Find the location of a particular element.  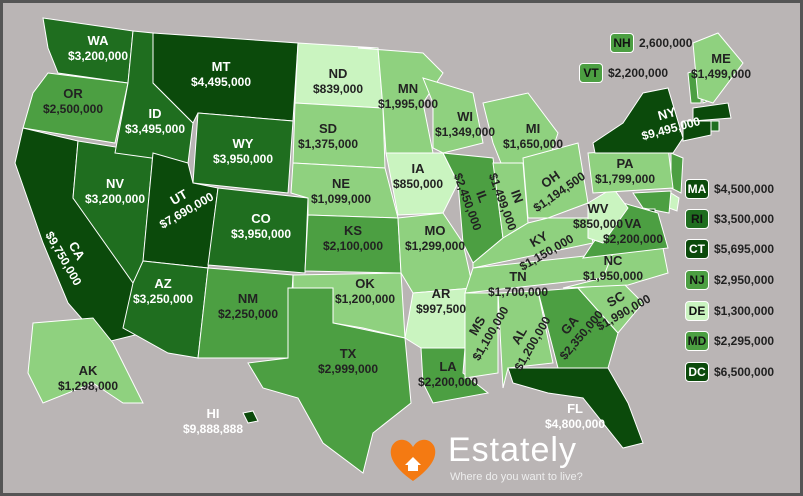

state-value: $2,100,000 is located at coordinates (353, 246).